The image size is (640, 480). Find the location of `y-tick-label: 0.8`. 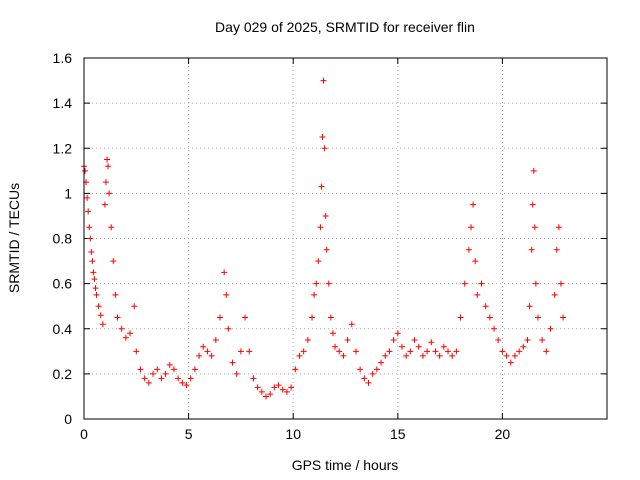

y-tick-label: 0.8 is located at coordinates (63, 239).